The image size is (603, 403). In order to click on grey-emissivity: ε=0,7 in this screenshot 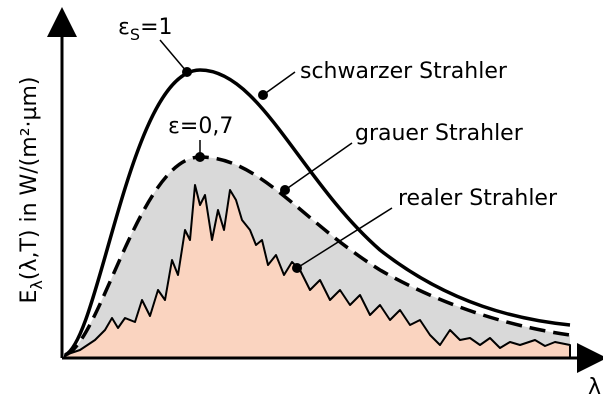, I will do `click(200, 126)`.